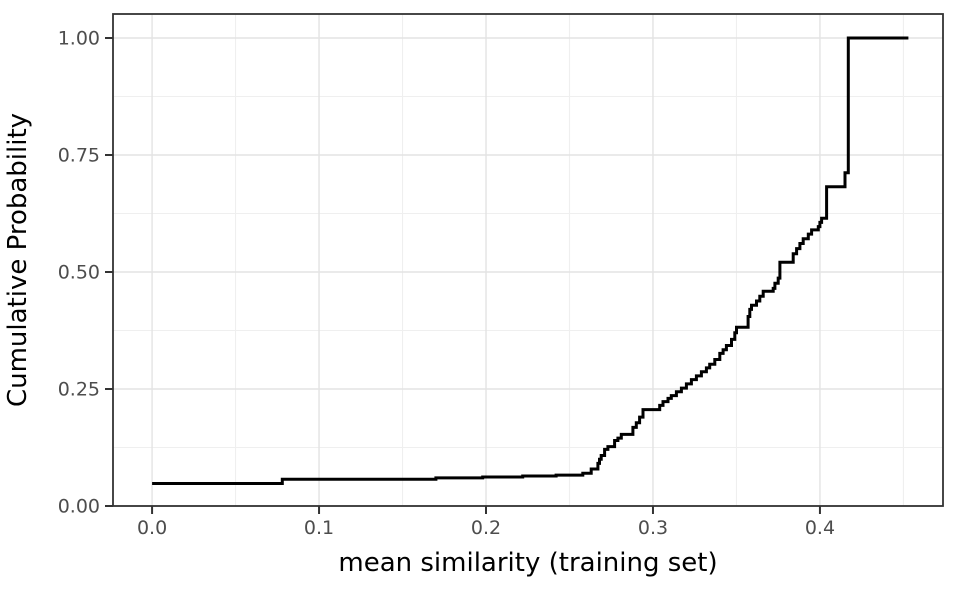 The width and height of the screenshot is (960, 593). What do you see at coordinates (152, 528) in the screenshot?
I see `x-tick-label: 0.0` at bounding box center [152, 528].